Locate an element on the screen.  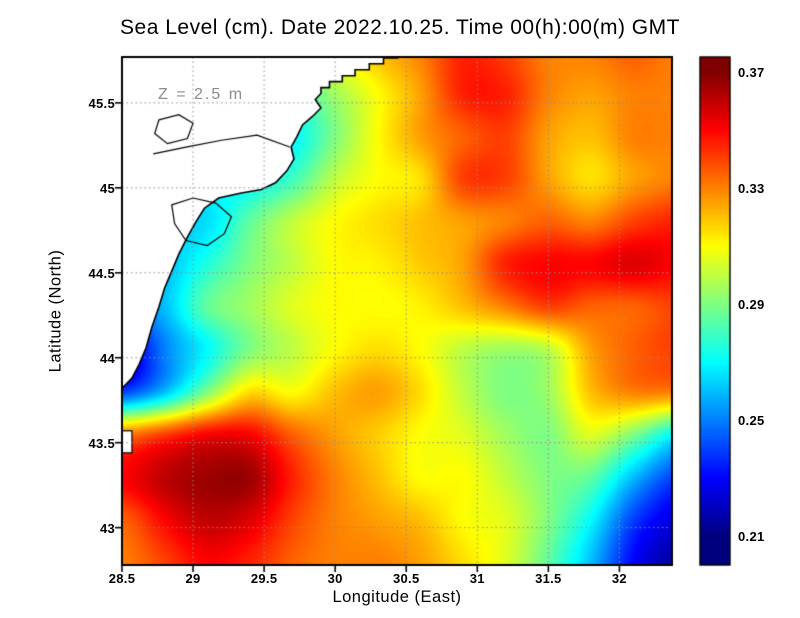
x-axis-label: Longitude (East) is located at coordinates (397, 597).